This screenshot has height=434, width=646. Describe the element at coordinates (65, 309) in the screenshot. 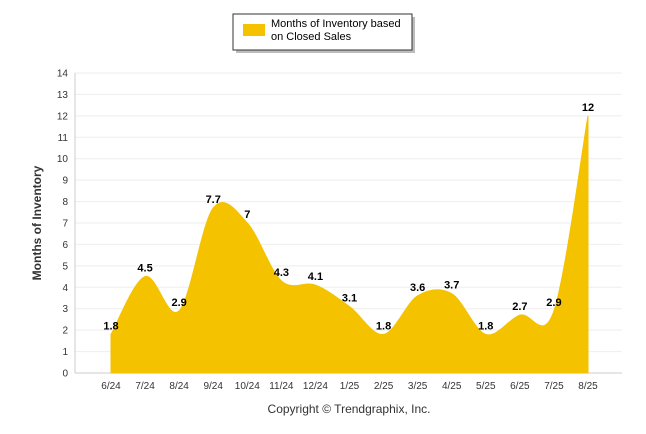

I see `y-tick-label: 3` at that location.